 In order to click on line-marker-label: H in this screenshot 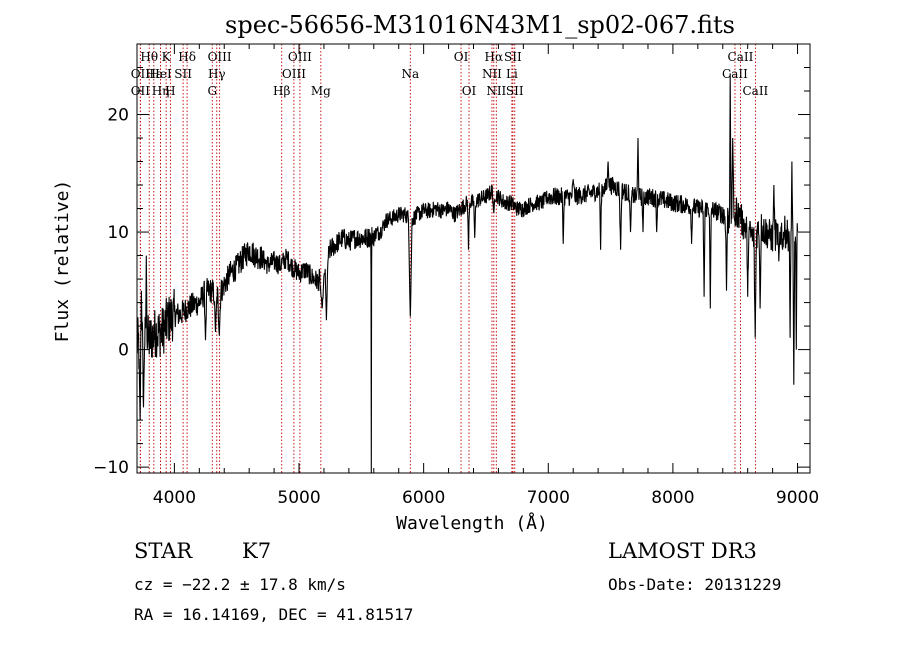, I will do `click(170, 91)`.